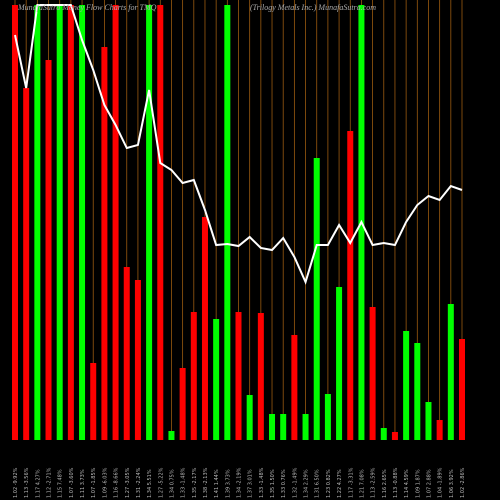 This screenshot has height=500, width=500. Describe the element at coordinates (385, 483) in the screenshot. I see `x-tick-label: 1.16 2.65%` at that location.